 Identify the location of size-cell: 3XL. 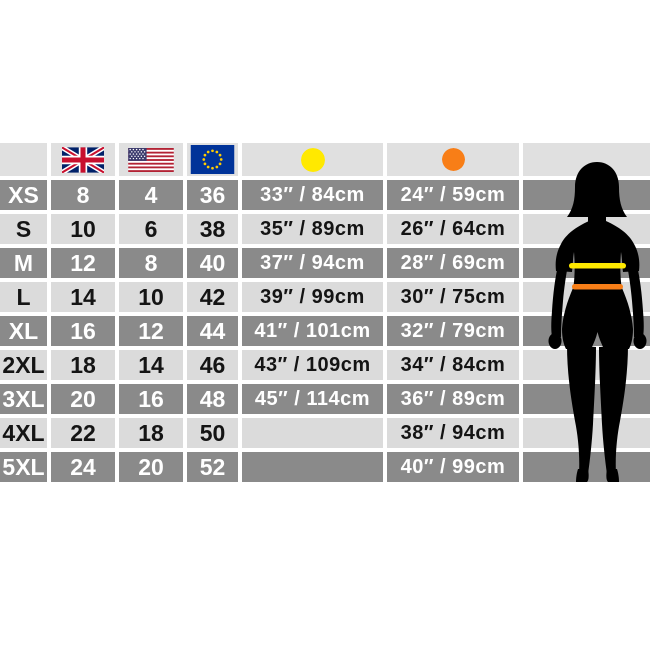
(23, 399).